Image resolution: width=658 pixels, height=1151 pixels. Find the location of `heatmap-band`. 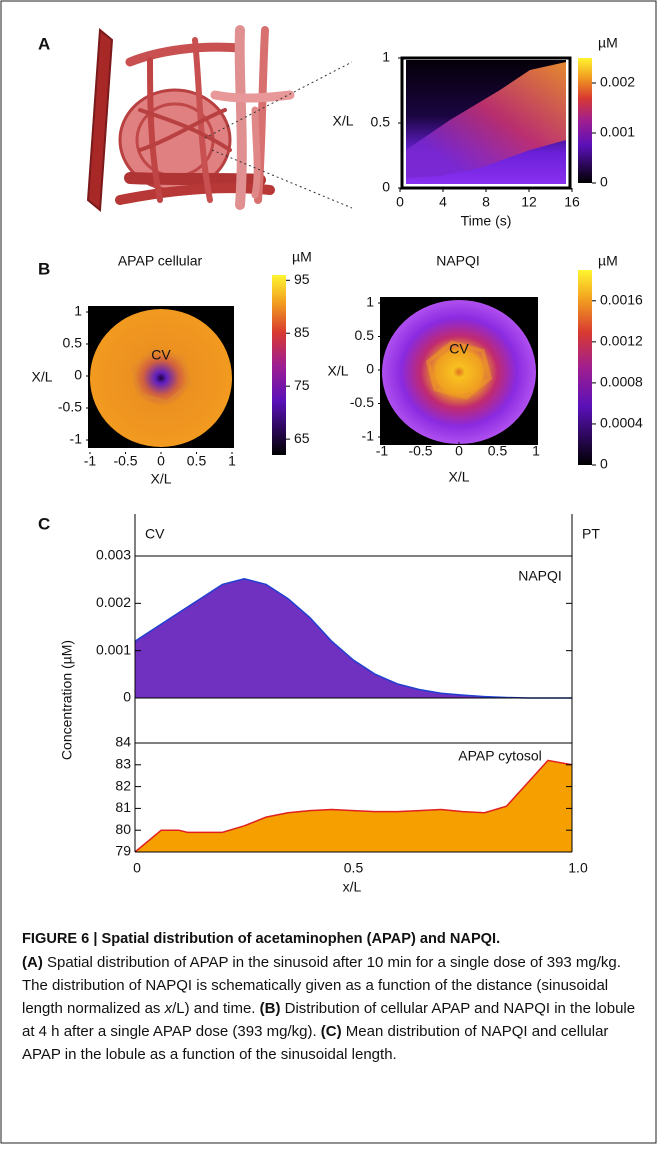

heatmap-band is located at coordinates (486, 120).